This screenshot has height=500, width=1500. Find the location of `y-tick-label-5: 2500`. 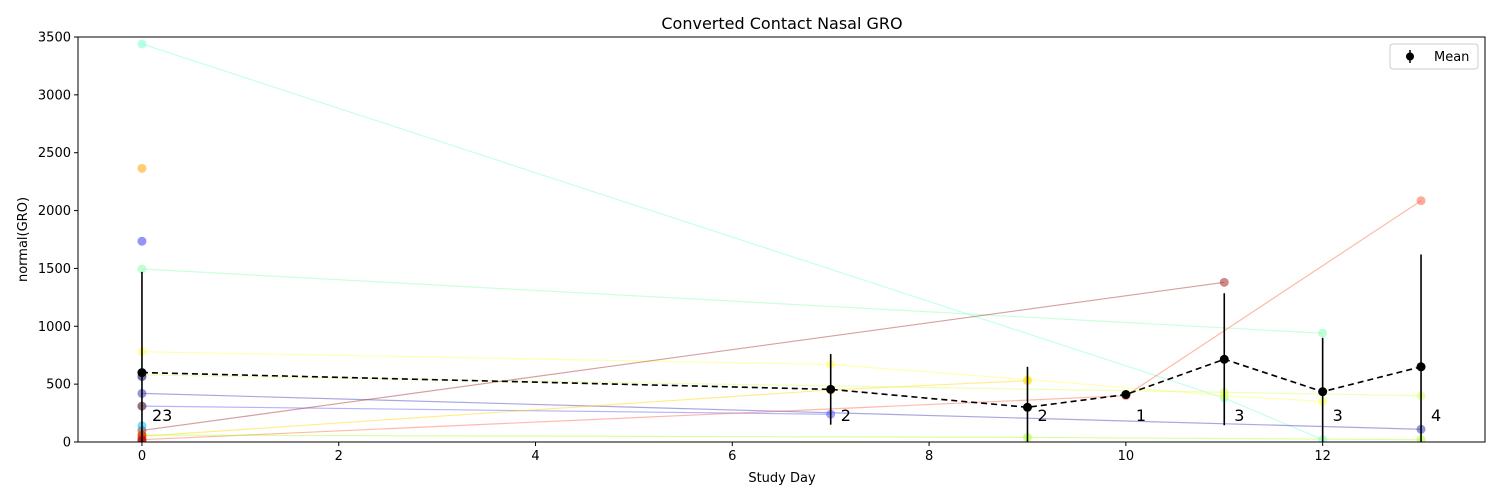

y-tick-label-5: 2500 is located at coordinates (54, 153).